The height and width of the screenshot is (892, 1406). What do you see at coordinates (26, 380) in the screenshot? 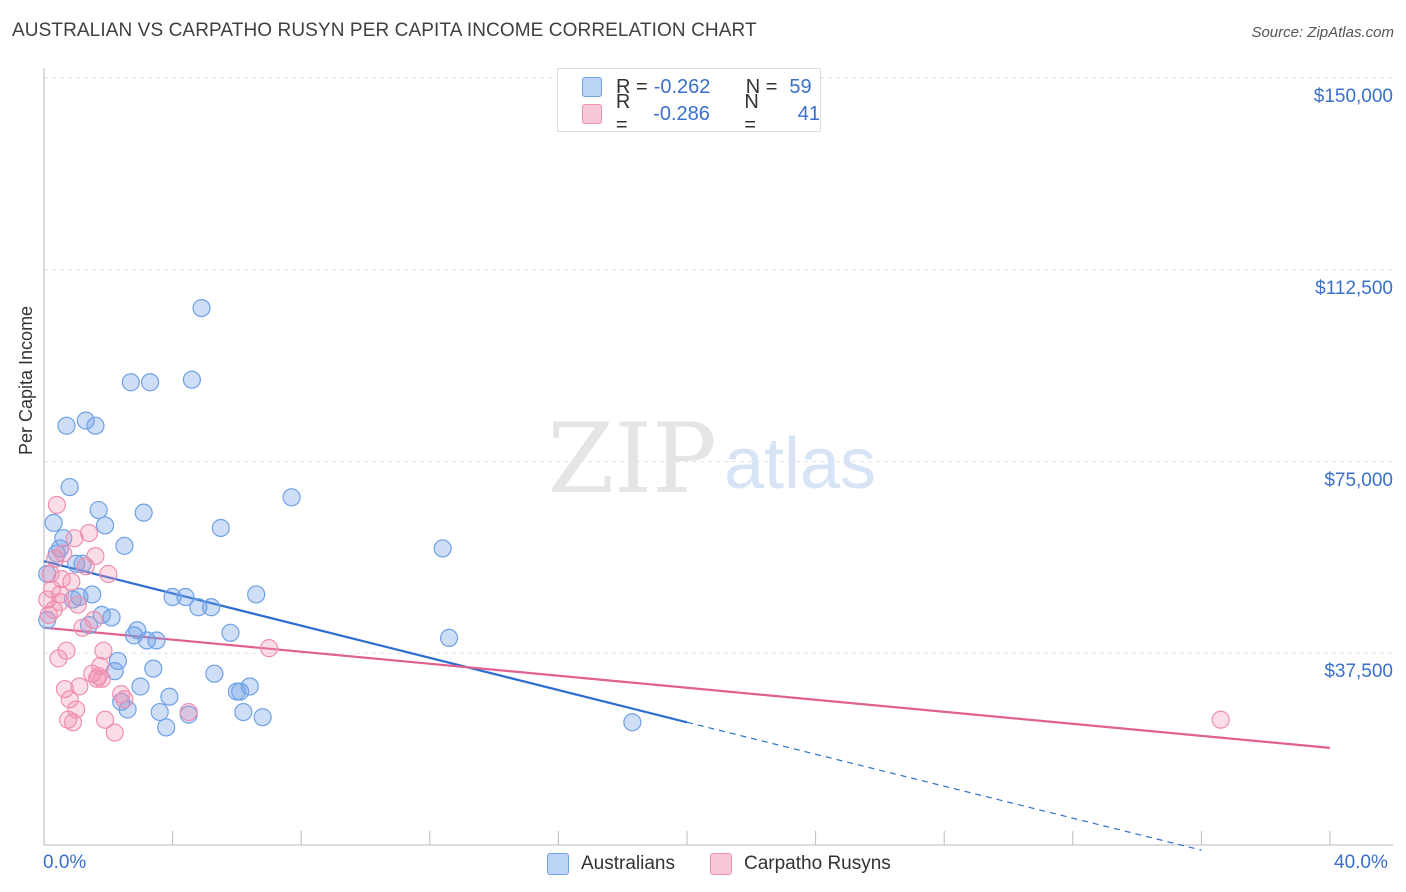
I see `y-axis-title: Per Capita Income` at bounding box center [26, 380].